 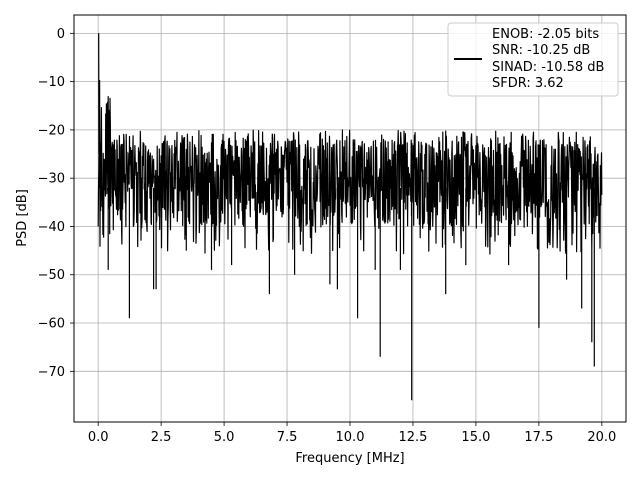 What do you see at coordinates (287, 437) in the screenshot?
I see `x-tick-label: 7.5` at bounding box center [287, 437].